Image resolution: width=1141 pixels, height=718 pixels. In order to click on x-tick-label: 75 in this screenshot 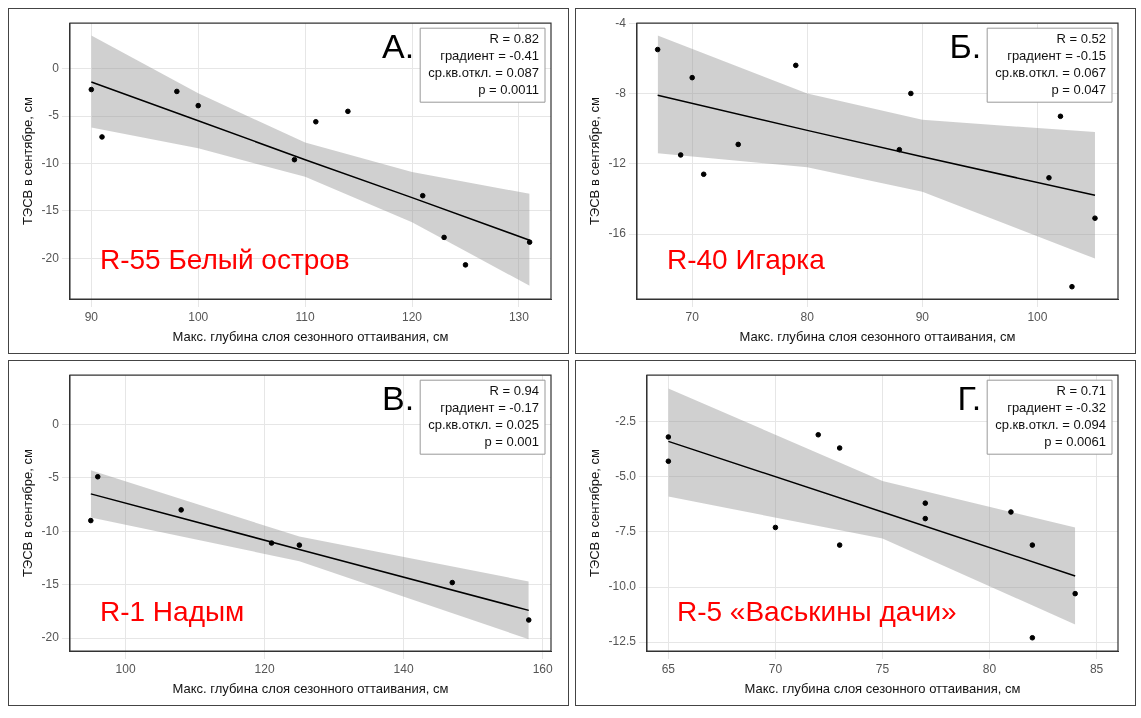, I will do `click(882, 668)`.